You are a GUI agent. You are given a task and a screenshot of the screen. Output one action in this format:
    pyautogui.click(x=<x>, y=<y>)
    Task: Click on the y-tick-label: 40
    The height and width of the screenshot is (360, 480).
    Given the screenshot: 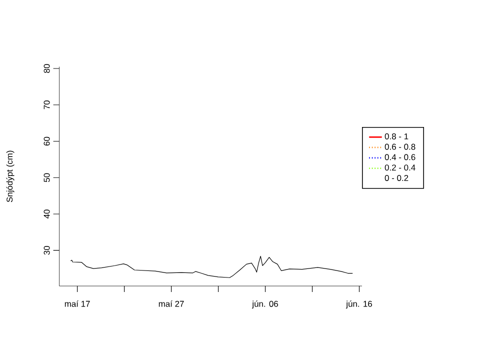 What is the action you would take?
    pyautogui.click(x=47, y=214)
    